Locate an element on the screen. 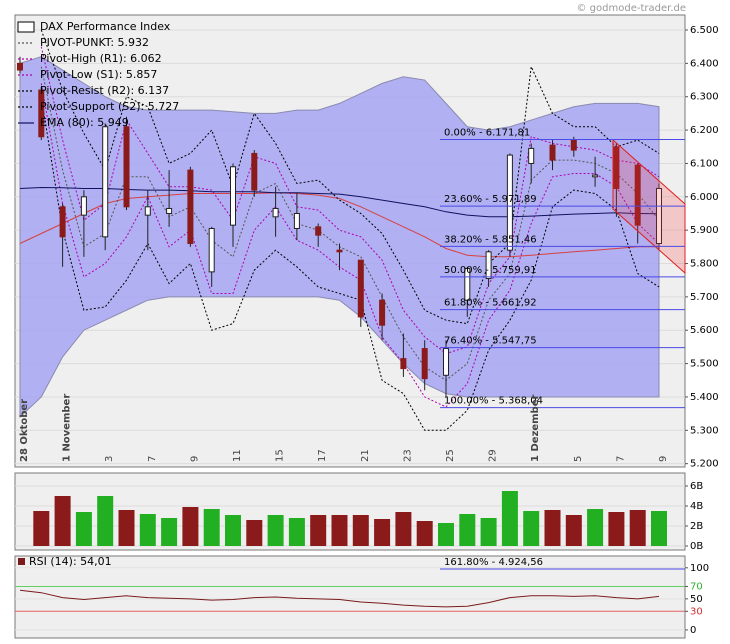  legend-label: Pivot-Support (S2): 5.727 is located at coordinates (109, 106).